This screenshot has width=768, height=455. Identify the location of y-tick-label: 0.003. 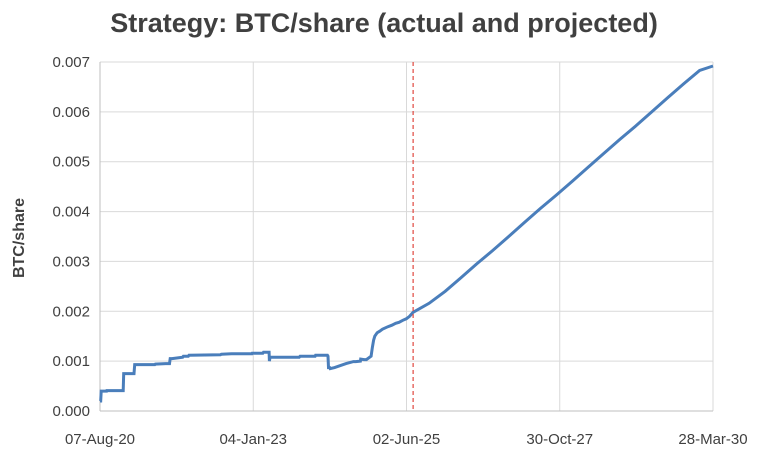
(71, 261).